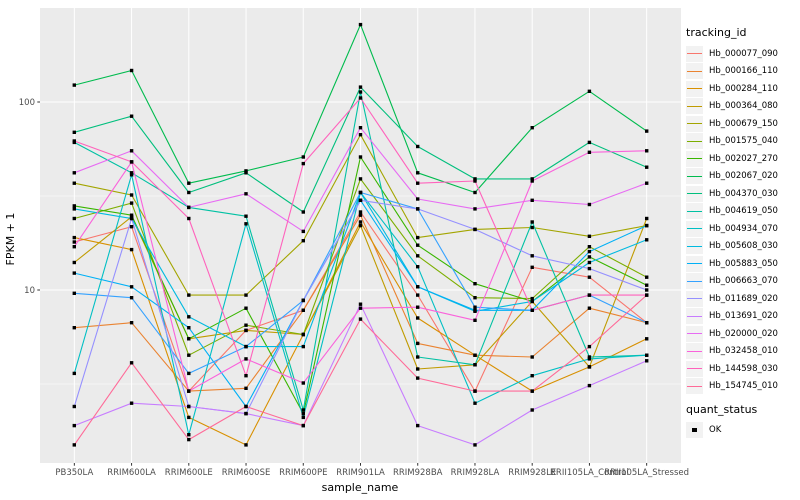 Image resolution: width=800 pixels, height=500 pixels. I want to click on x-tick-label: RRII105LA_Control, so click(589, 473).